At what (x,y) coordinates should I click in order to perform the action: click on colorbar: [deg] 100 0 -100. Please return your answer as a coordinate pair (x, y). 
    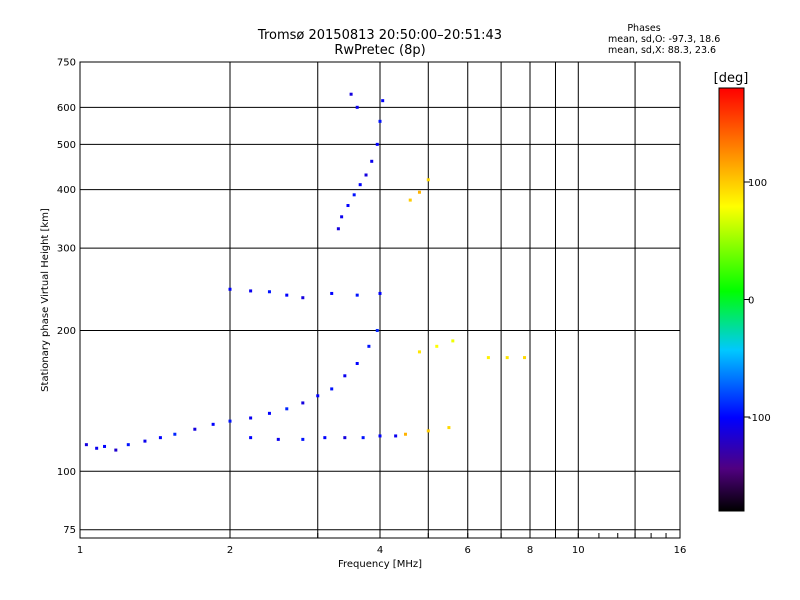
    Looking at the image, I should click on (742, 291).